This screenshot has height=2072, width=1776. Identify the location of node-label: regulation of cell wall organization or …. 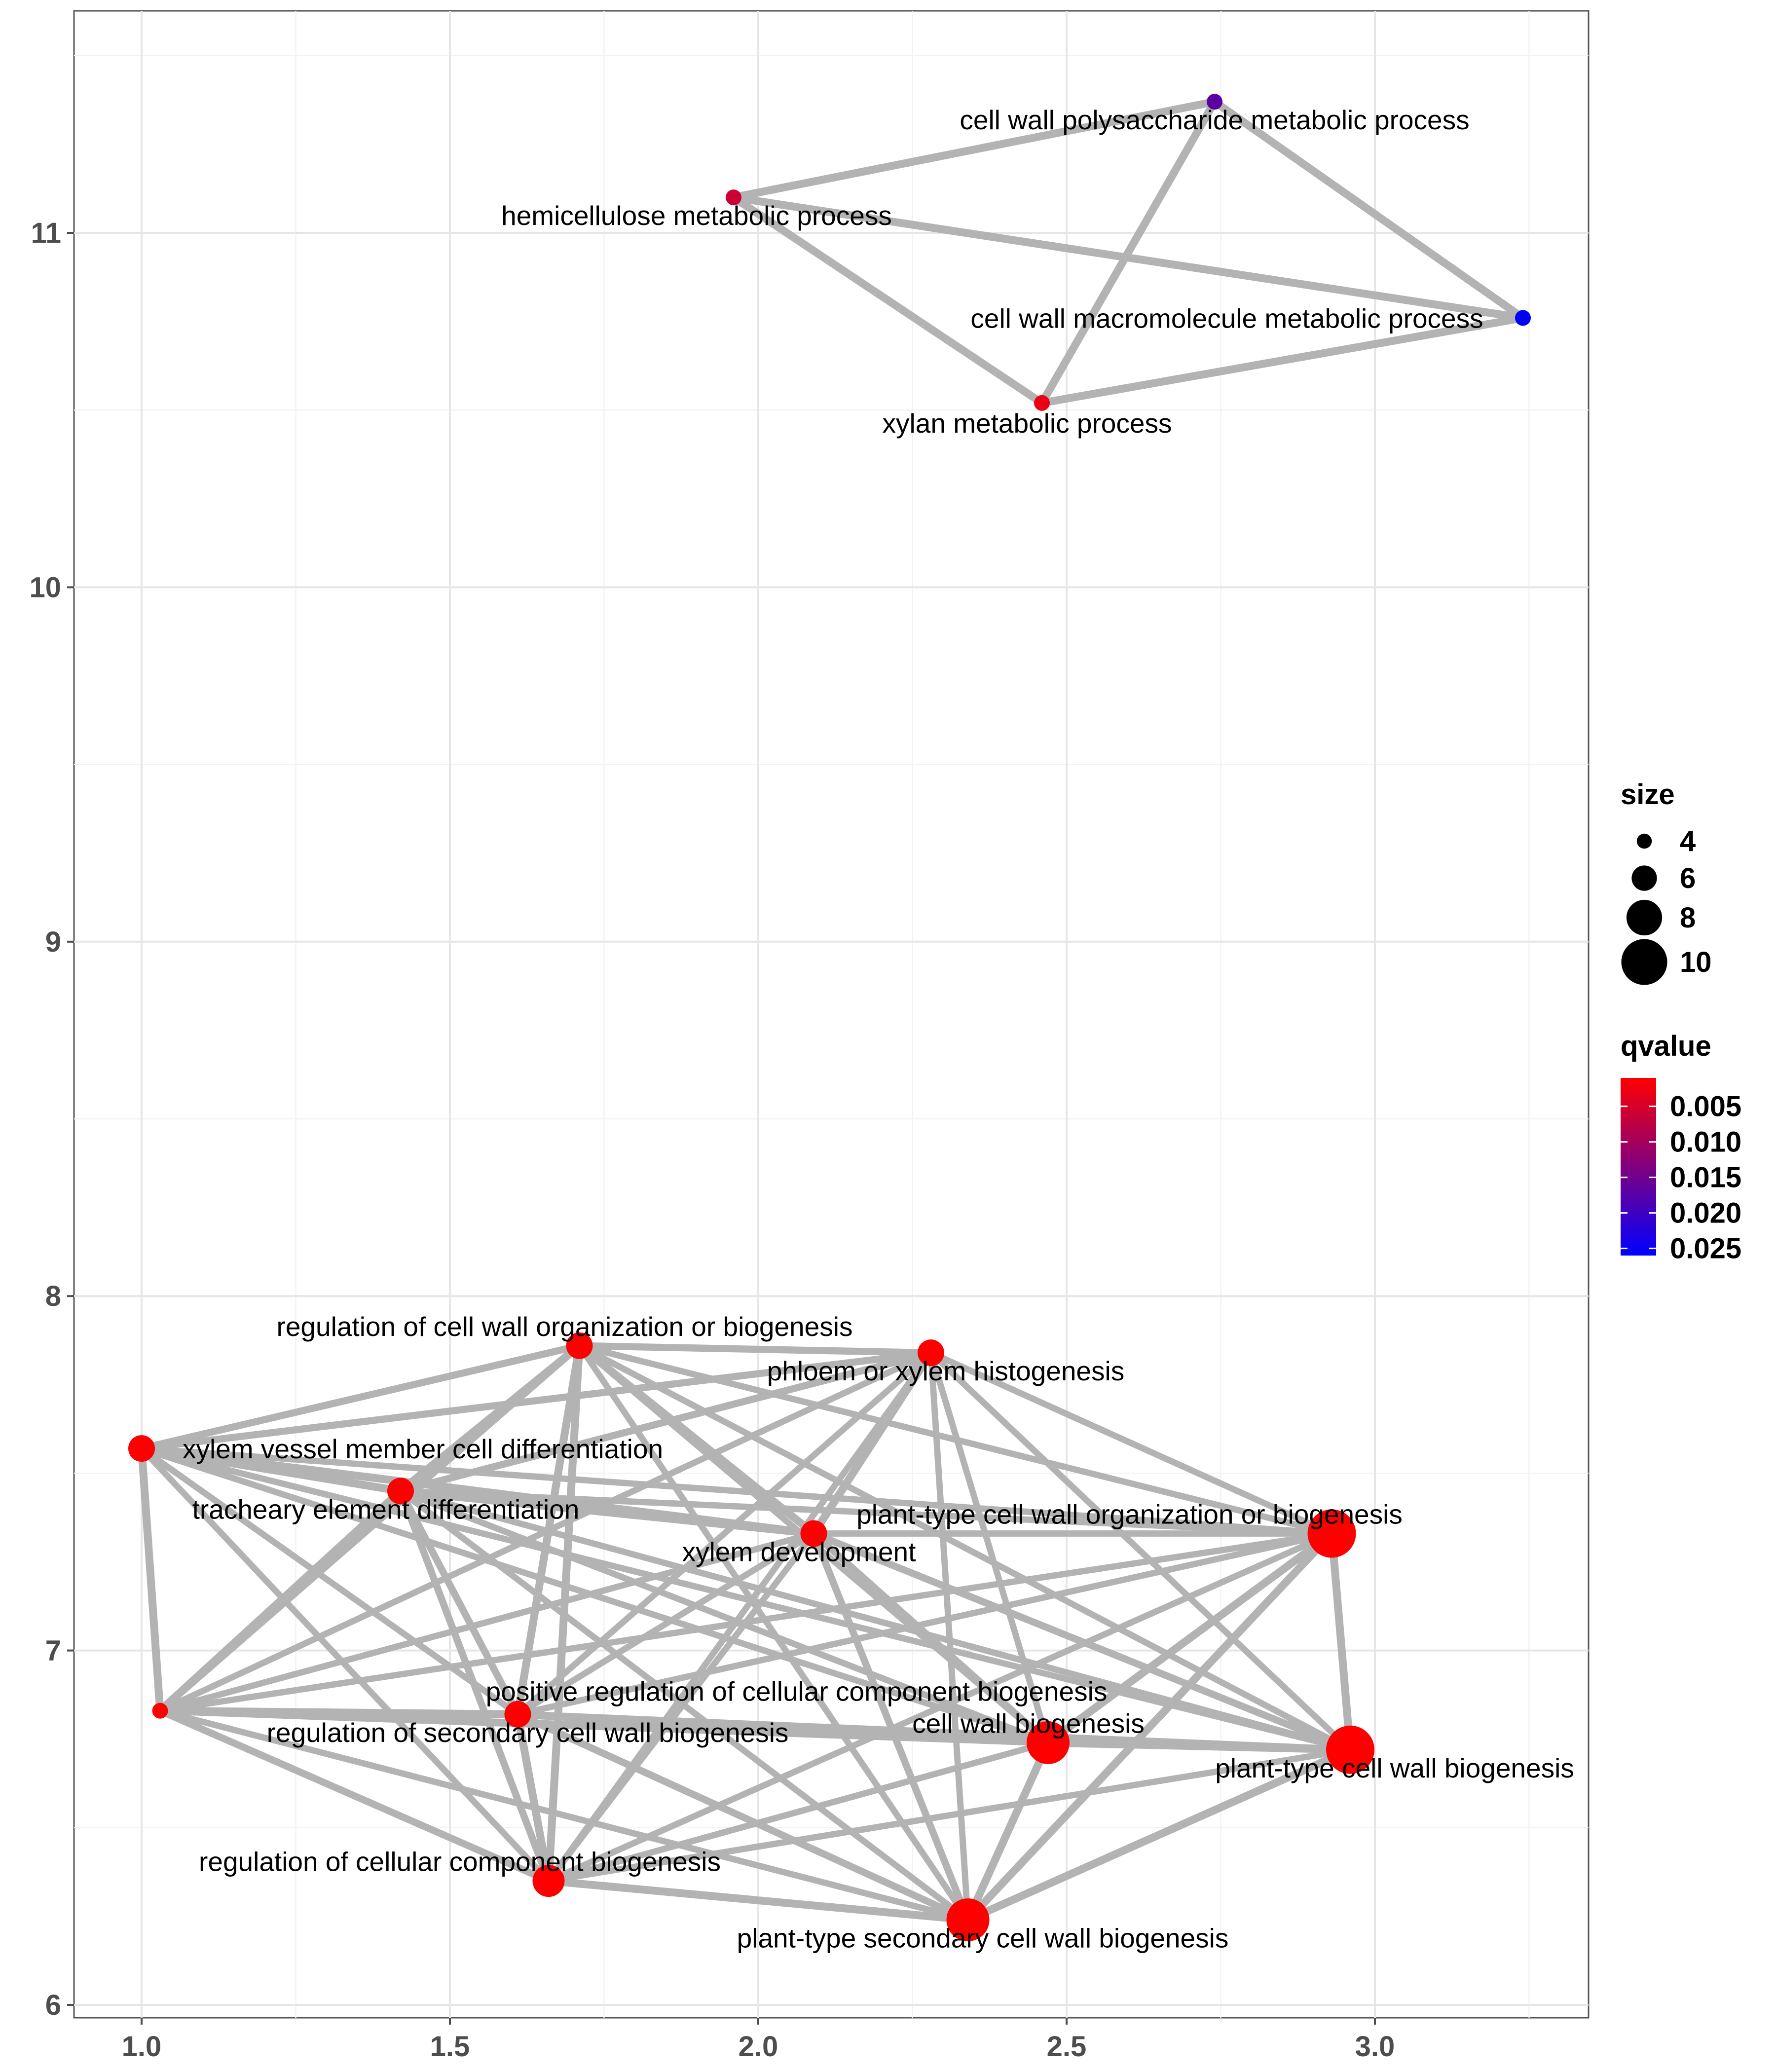
(565, 1327).